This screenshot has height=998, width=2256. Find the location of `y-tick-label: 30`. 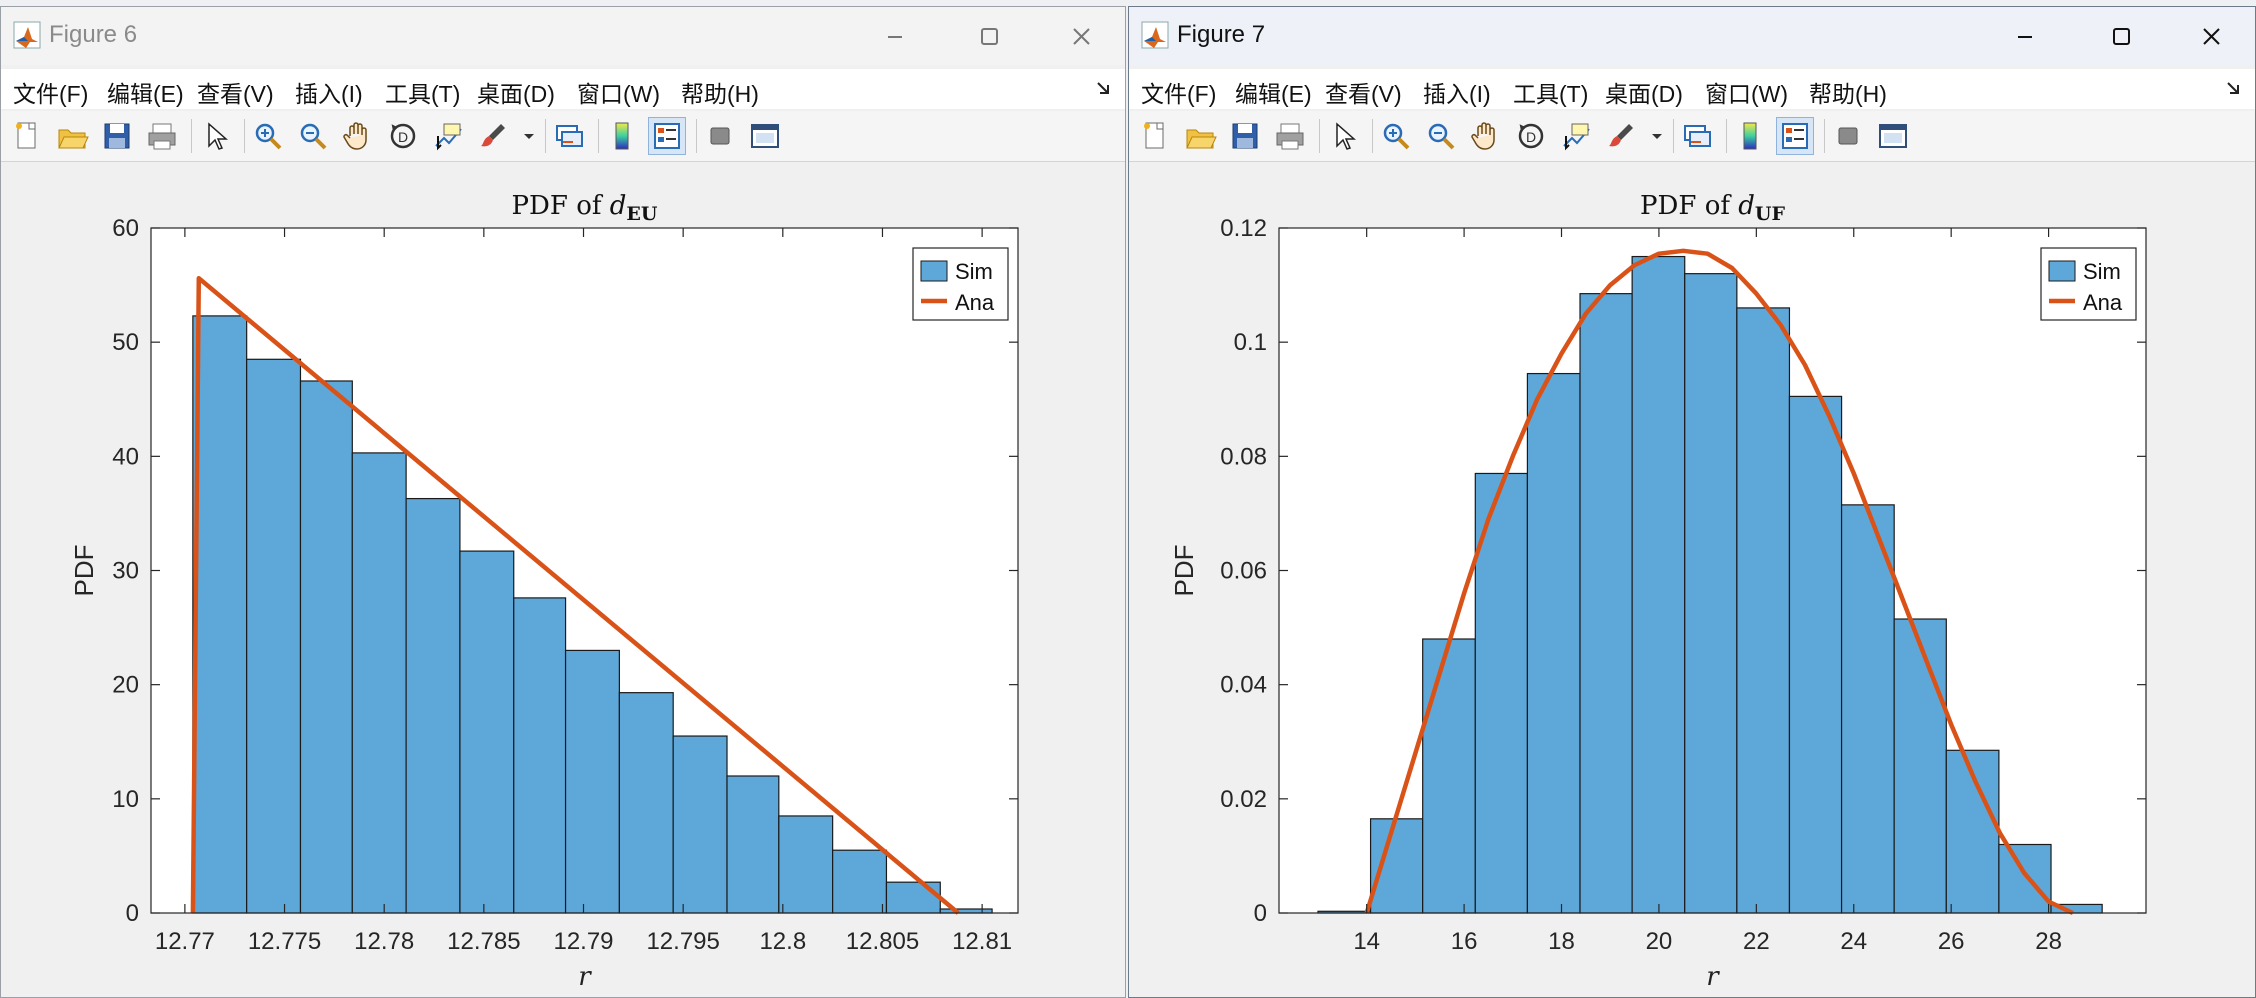

y-tick-label: 30 is located at coordinates (125, 571).